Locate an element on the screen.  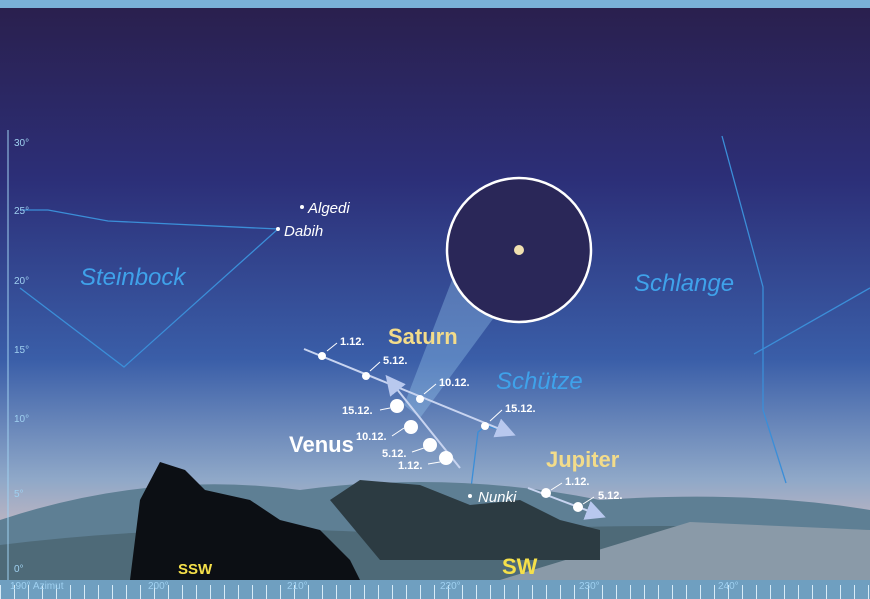
saturn-track is located at coordinates (409, 393).